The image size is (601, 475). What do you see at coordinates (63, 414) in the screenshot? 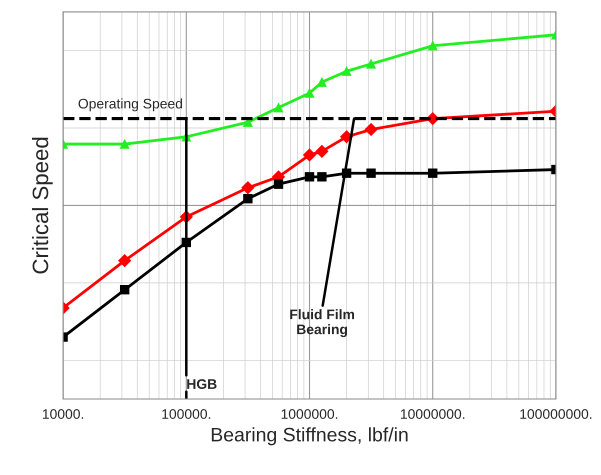
I see `x-tick-label: 10000.` at bounding box center [63, 414].